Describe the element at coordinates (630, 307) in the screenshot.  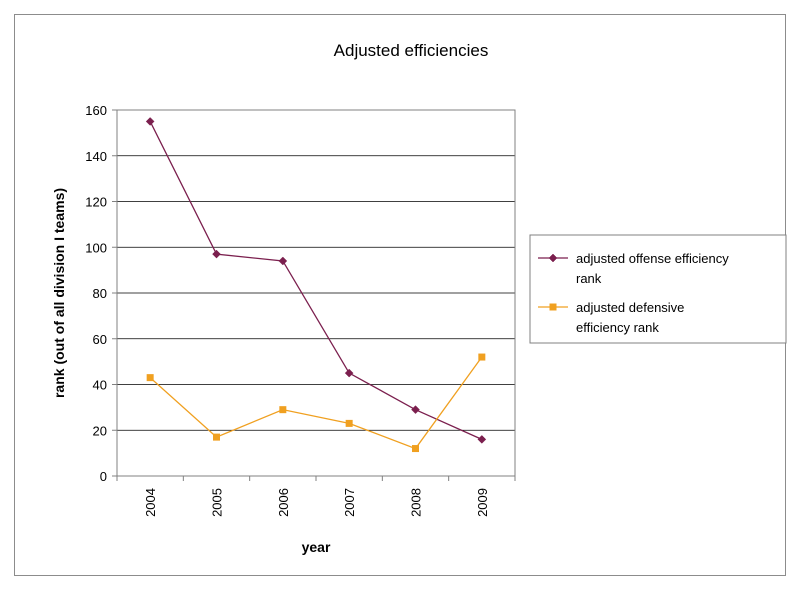
I see `legend-label: adjusted defensive` at that location.